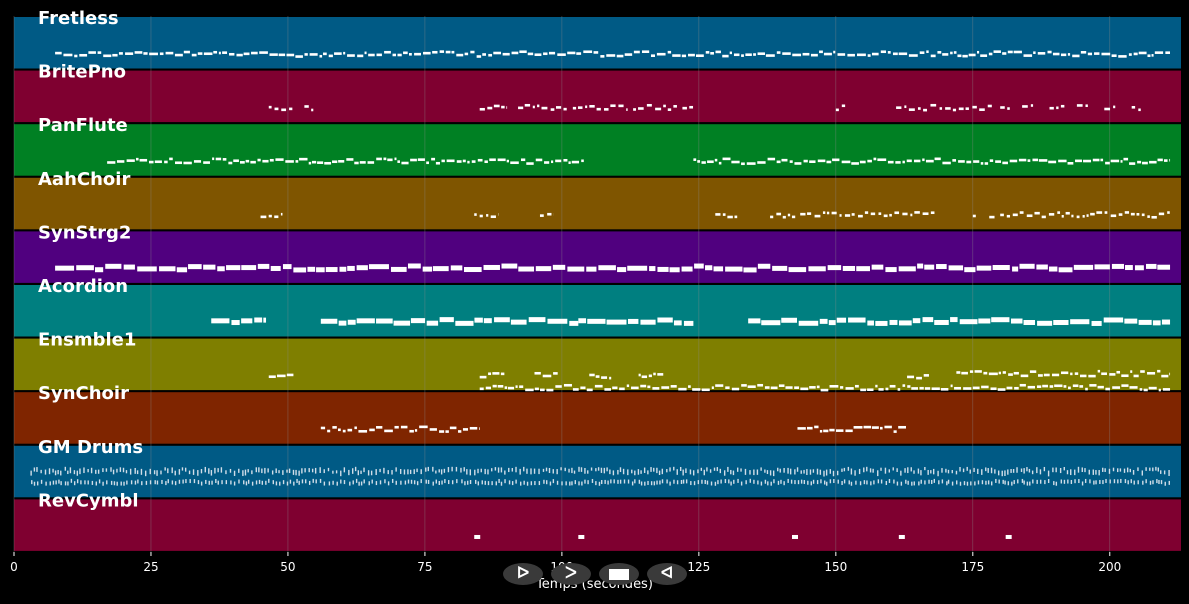 This screenshot has height=604, width=1189. I want to click on play-button: ᐅ, so click(523, 574).